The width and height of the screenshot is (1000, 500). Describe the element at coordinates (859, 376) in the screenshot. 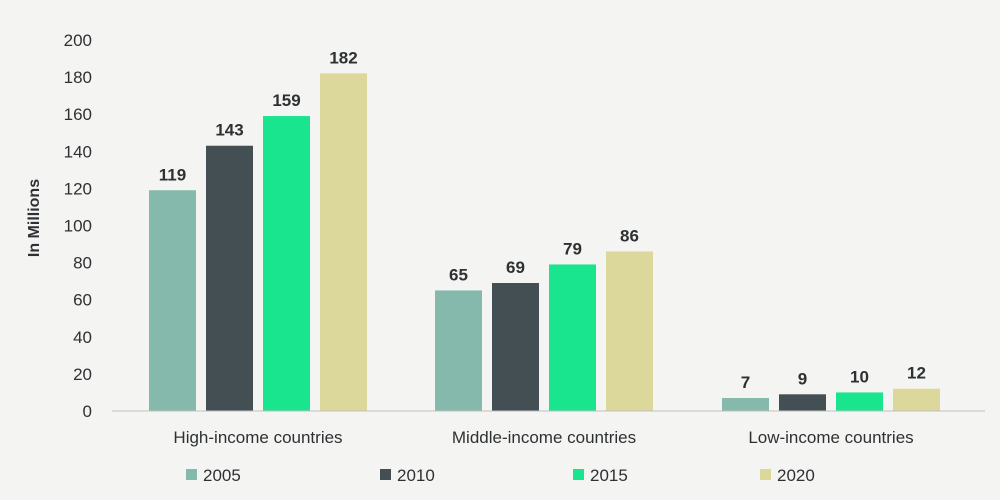

I see `data-label: 10` at that location.